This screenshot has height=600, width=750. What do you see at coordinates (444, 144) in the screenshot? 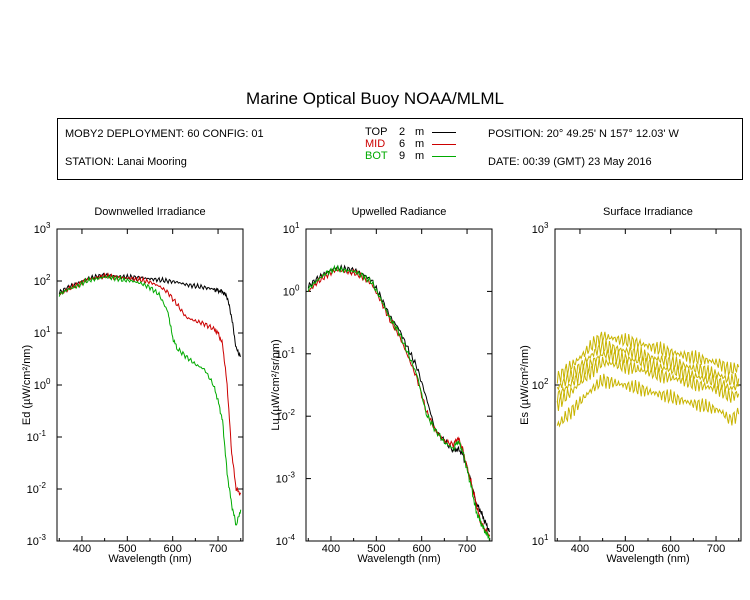
I see `legend-mid-line` at bounding box center [444, 144].